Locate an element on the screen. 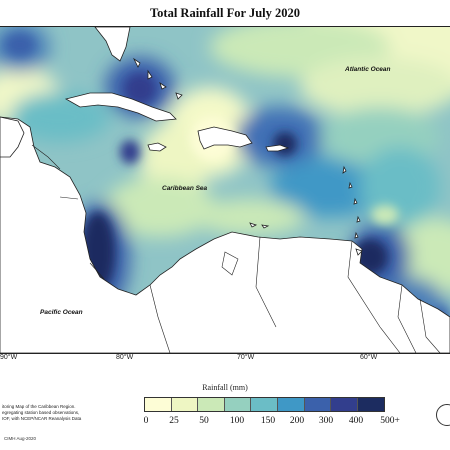 Image resolution: width=450 pixels, height=450 pixels. colorbar-label: 50 is located at coordinates (204, 421).